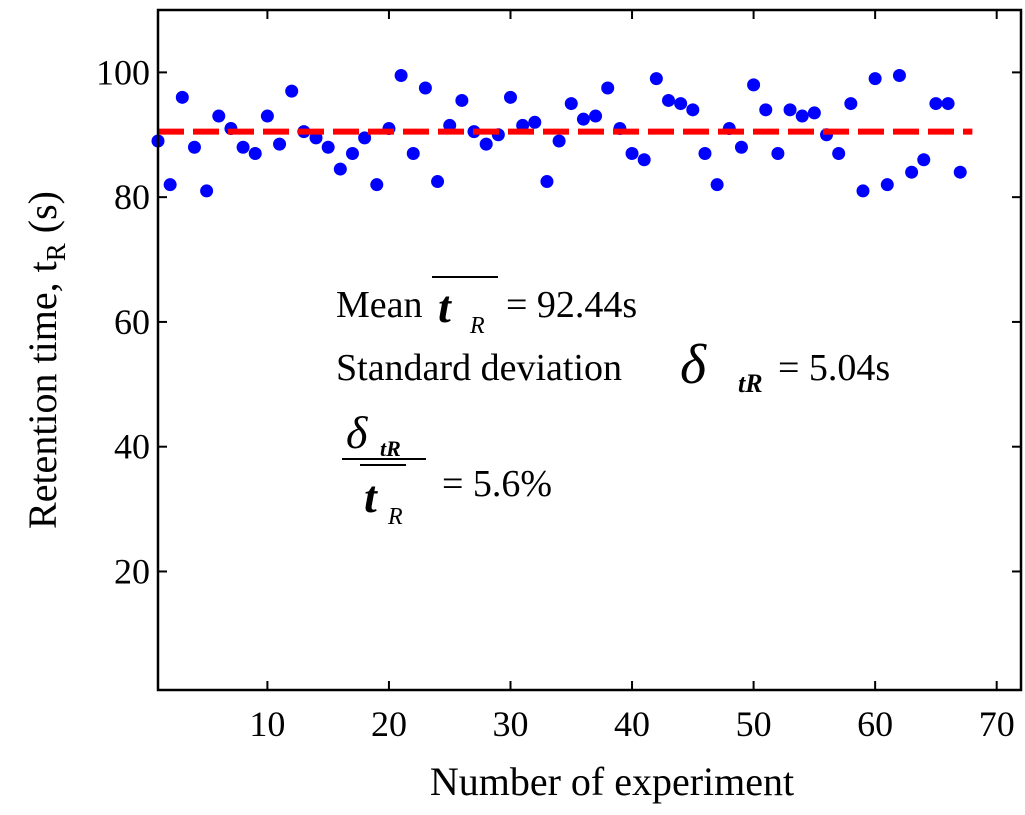 This screenshot has height=815, width=1025. What do you see at coordinates (754, 724) in the screenshot?
I see `x-tick-label: 50` at bounding box center [754, 724].